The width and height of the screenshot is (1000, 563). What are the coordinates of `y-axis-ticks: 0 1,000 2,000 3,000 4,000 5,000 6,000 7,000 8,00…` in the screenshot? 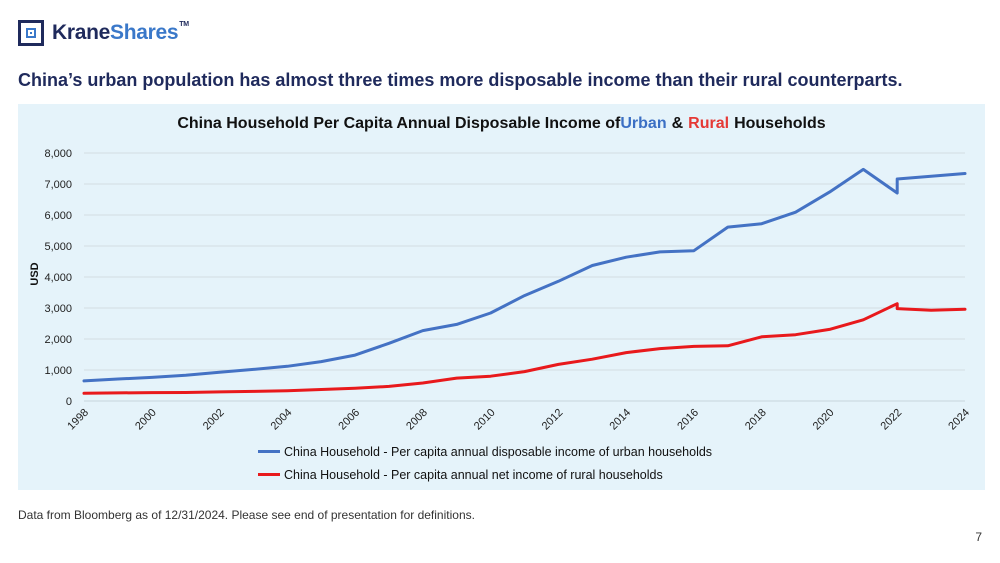 It's located at (58, 278).